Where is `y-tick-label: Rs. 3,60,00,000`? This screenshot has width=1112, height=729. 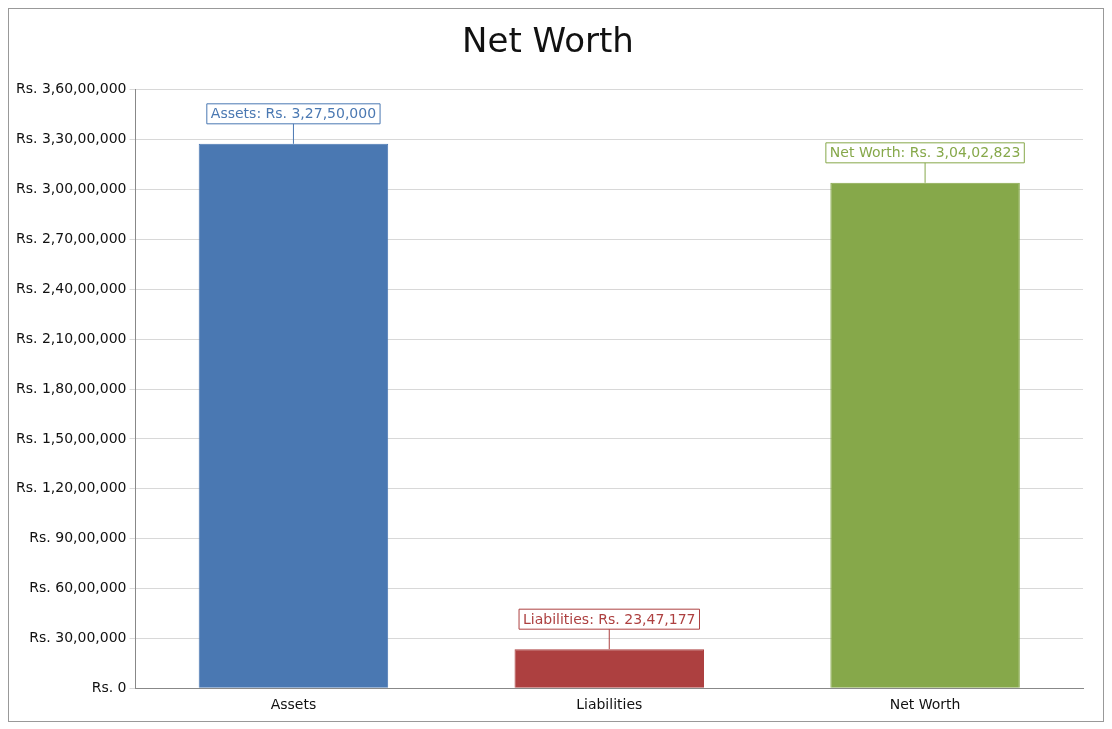 y-tick-label: Rs. 3,60,00,000 is located at coordinates (71, 88).